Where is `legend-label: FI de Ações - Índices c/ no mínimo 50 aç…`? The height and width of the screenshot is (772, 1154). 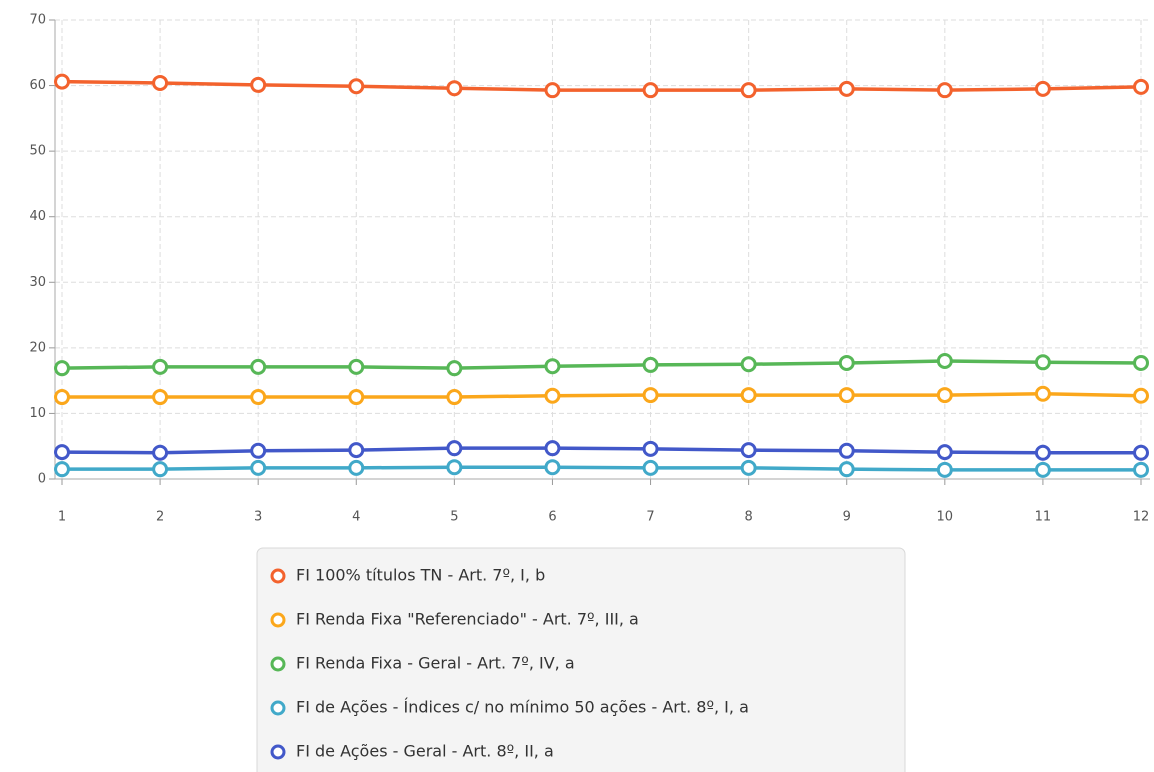 legend-label: FI de Ações - Índices c/ no mínimo 50 aç… is located at coordinates (522, 707).